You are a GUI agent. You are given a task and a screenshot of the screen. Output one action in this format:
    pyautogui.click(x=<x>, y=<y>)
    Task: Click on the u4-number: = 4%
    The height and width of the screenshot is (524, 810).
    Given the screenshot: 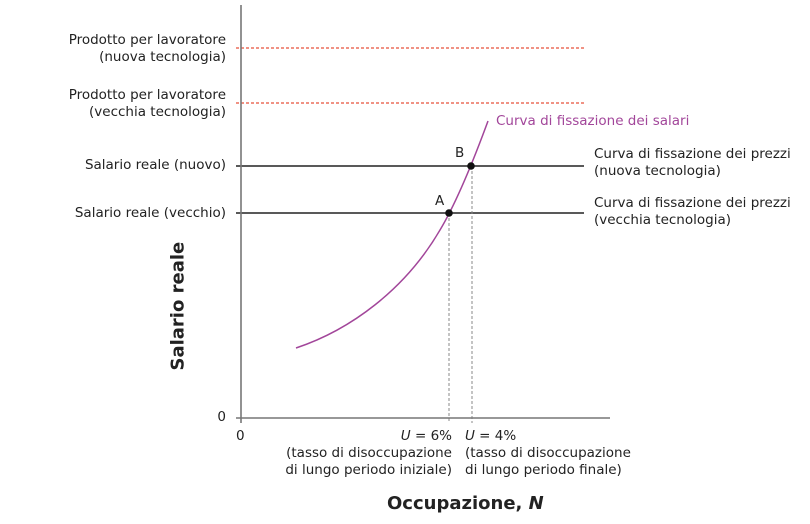 What is the action you would take?
    pyautogui.click(x=495, y=436)
    